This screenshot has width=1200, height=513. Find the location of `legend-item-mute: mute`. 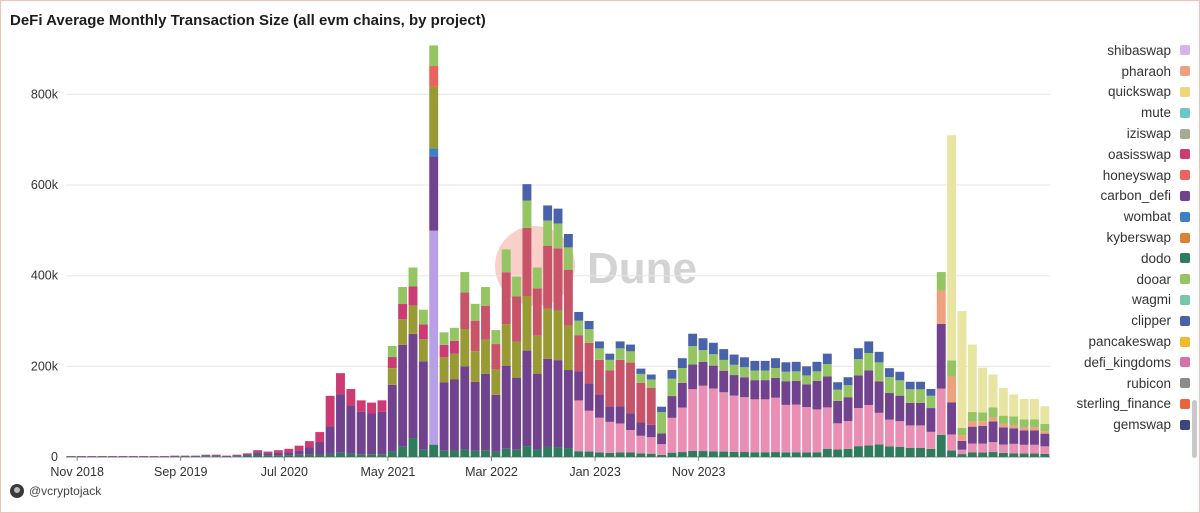

legend-item-mute: mute is located at coordinates (1115, 112).